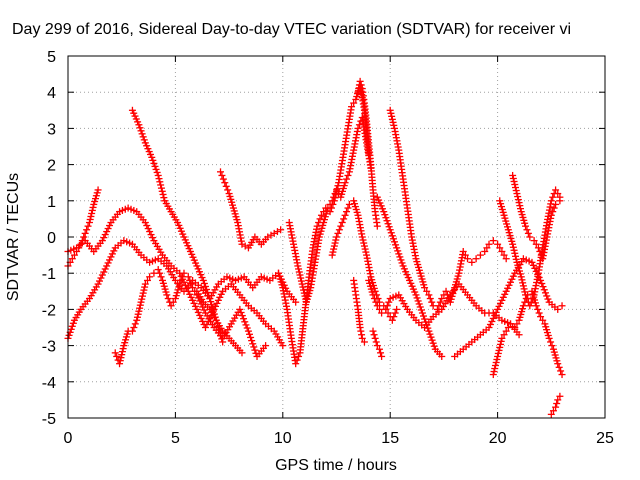  What do you see at coordinates (51, 166) in the screenshot?
I see `y-tick-label: 2` at bounding box center [51, 166].